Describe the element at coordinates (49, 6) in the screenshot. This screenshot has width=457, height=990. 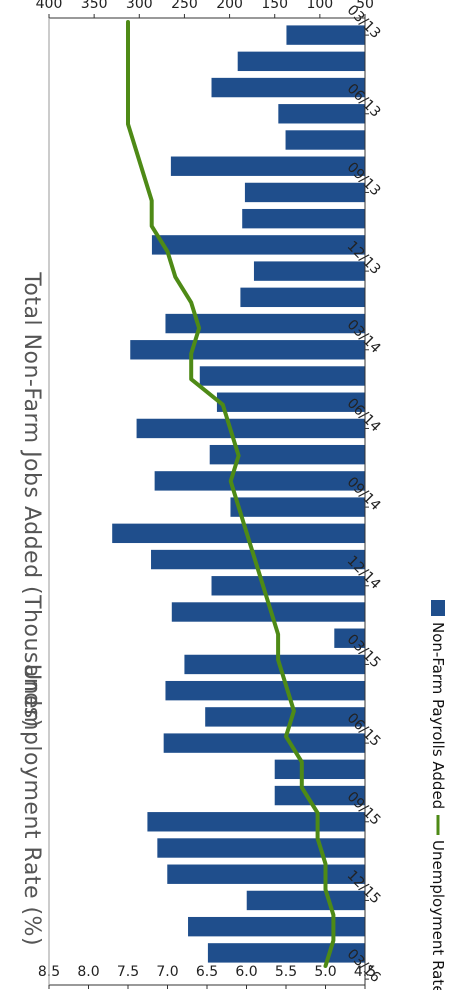
I see `left-tick-label: 400` at that location.